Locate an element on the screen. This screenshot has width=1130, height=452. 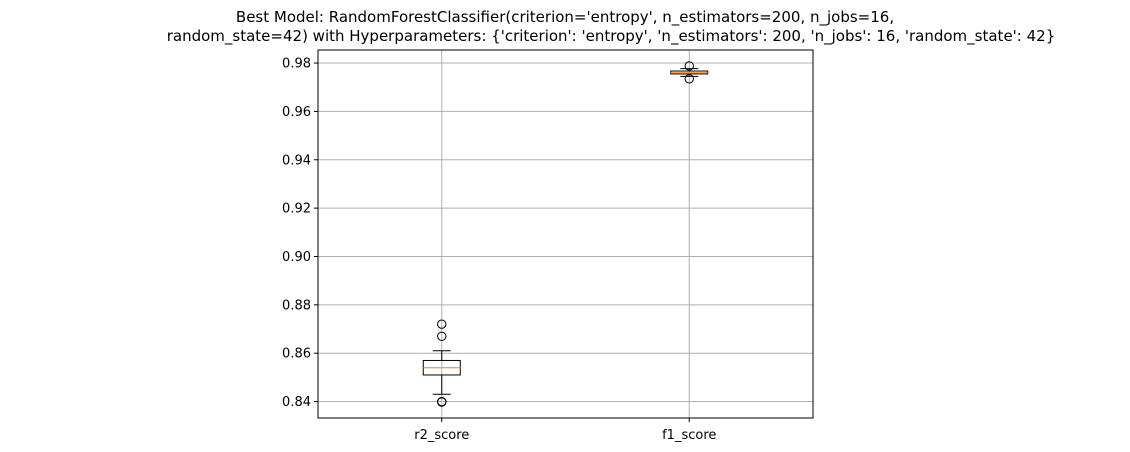
y-tick-label-5: 0.94 is located at coordinates (296, 160).